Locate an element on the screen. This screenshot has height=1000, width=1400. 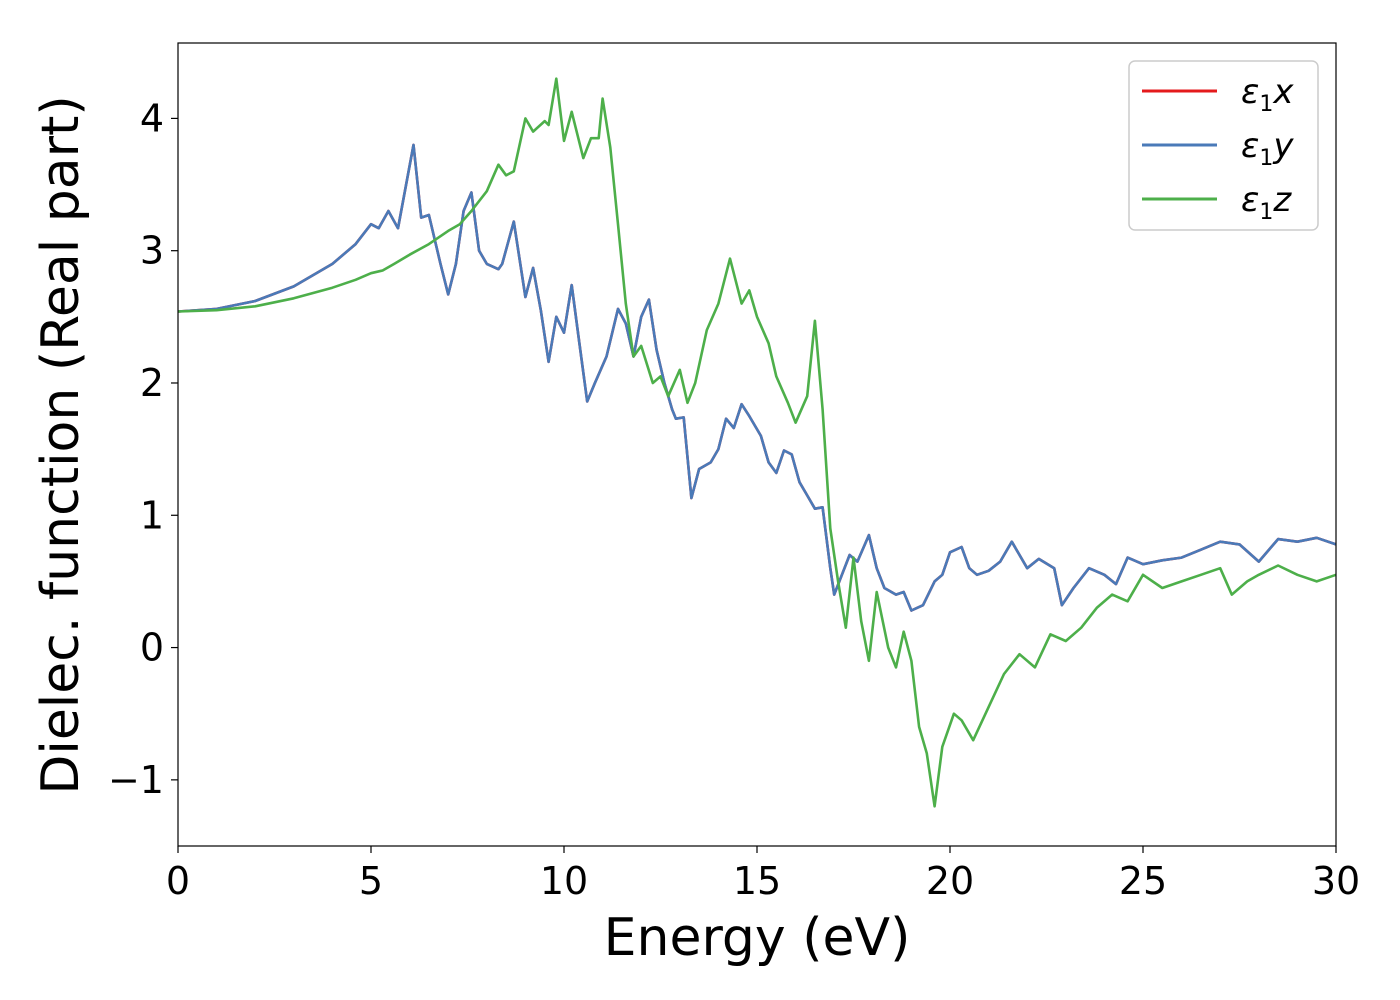
x-tick-label: 5 is located at coordinates (371, 881).